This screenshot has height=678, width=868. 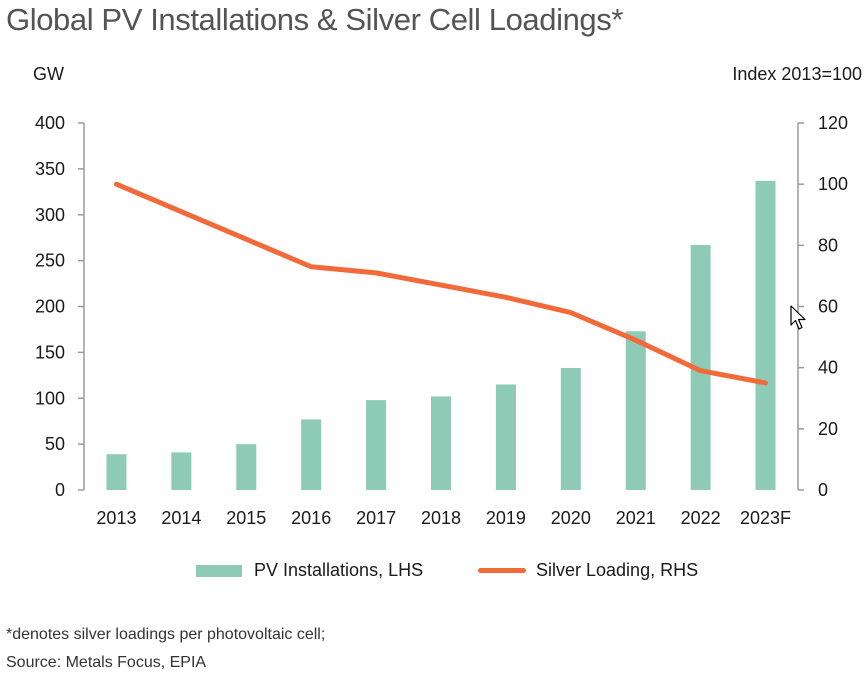 What do you see at coordinates (765, 518) in the screenshot?
I see `x-axis-label: 2023F` at bounding box center [765, 518].